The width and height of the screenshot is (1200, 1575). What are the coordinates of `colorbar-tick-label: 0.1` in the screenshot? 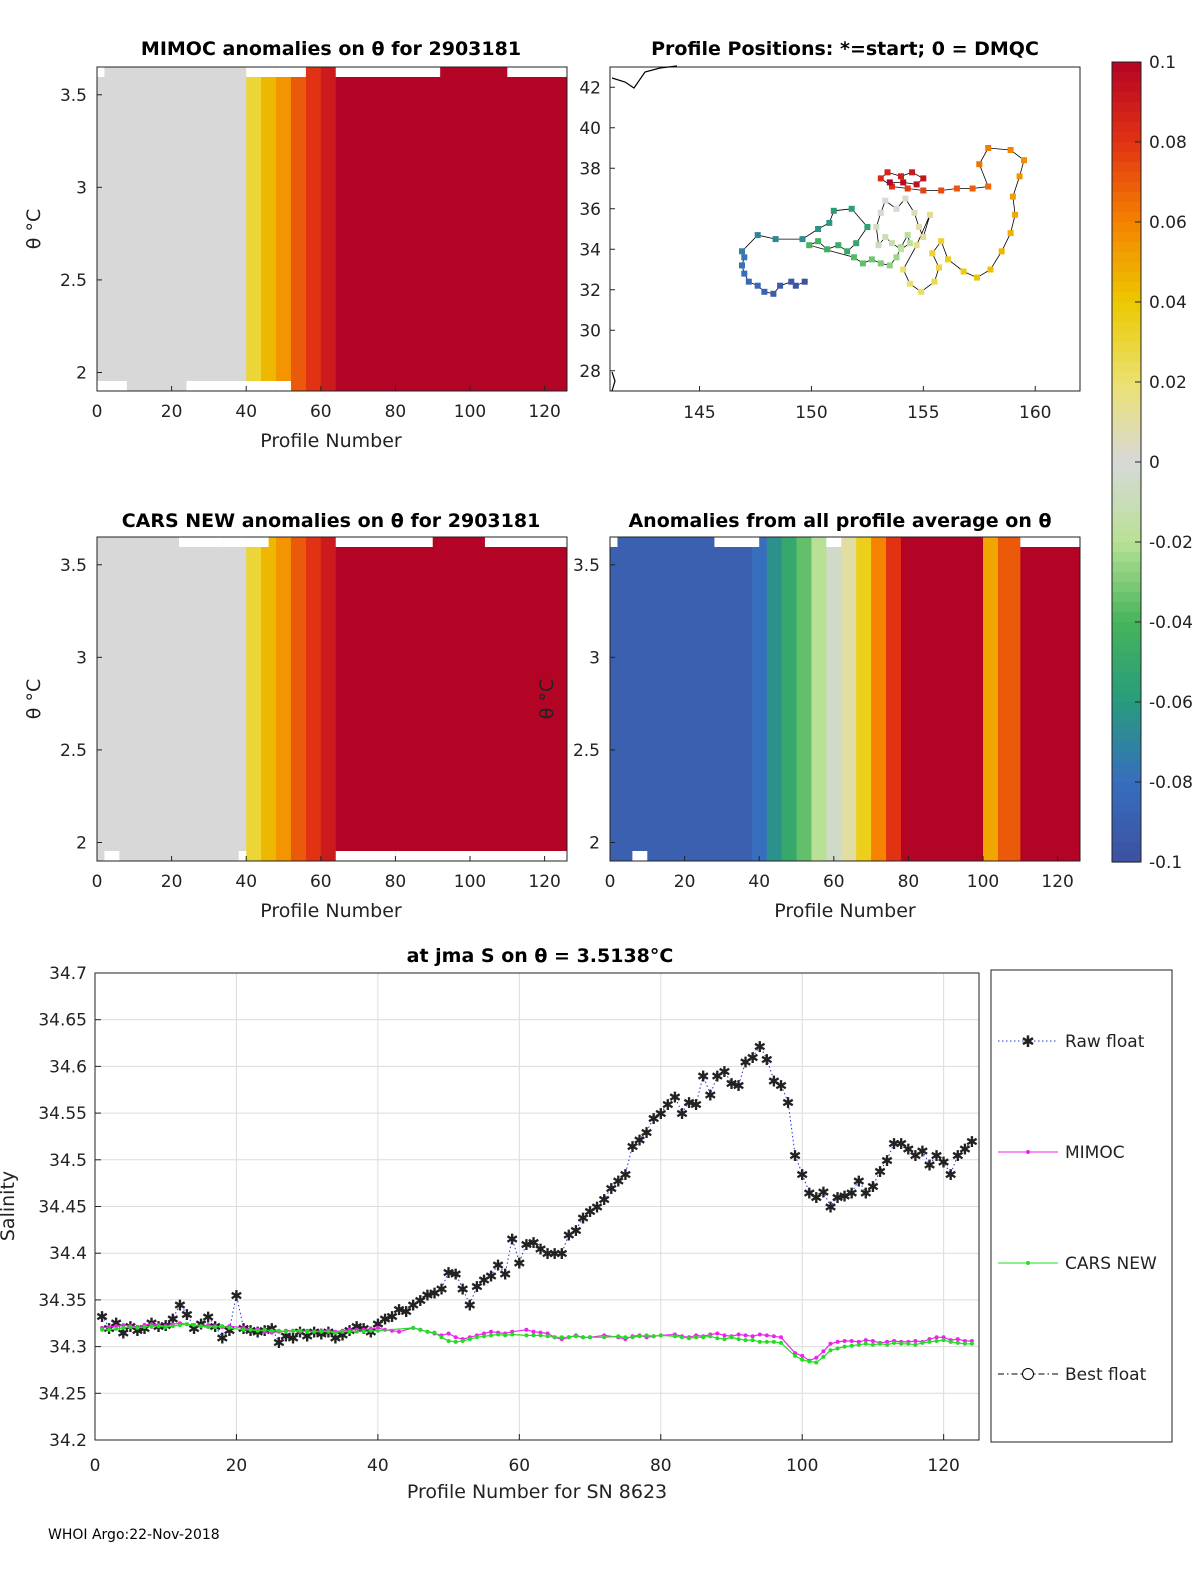 It's located at (1162, 63).